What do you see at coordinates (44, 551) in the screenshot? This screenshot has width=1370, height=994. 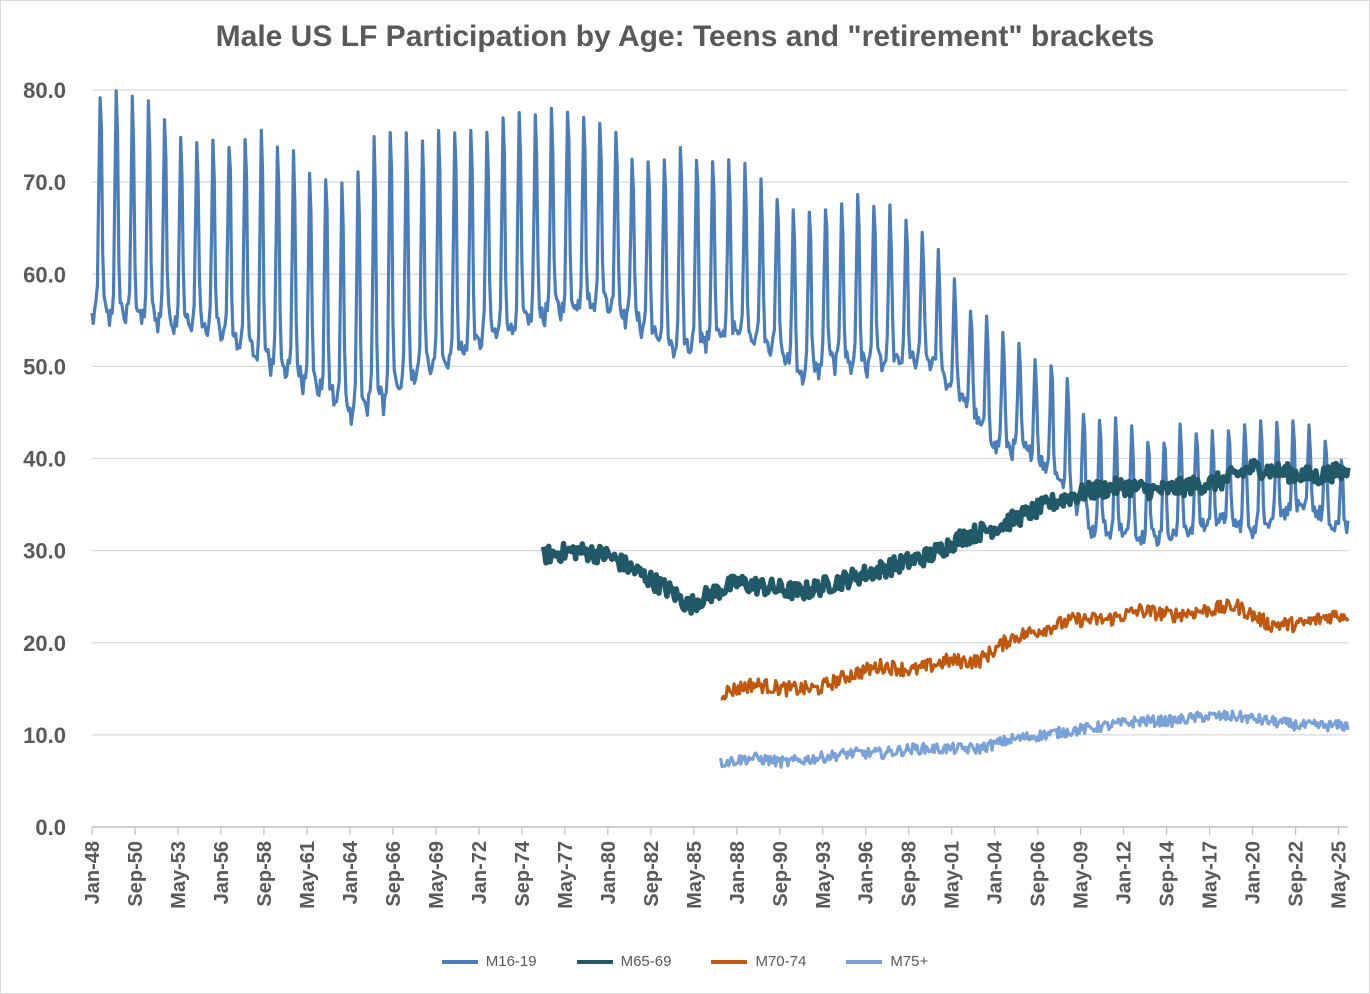 I see `y-tick-label: 30.0` at bounding box center [44, 551].